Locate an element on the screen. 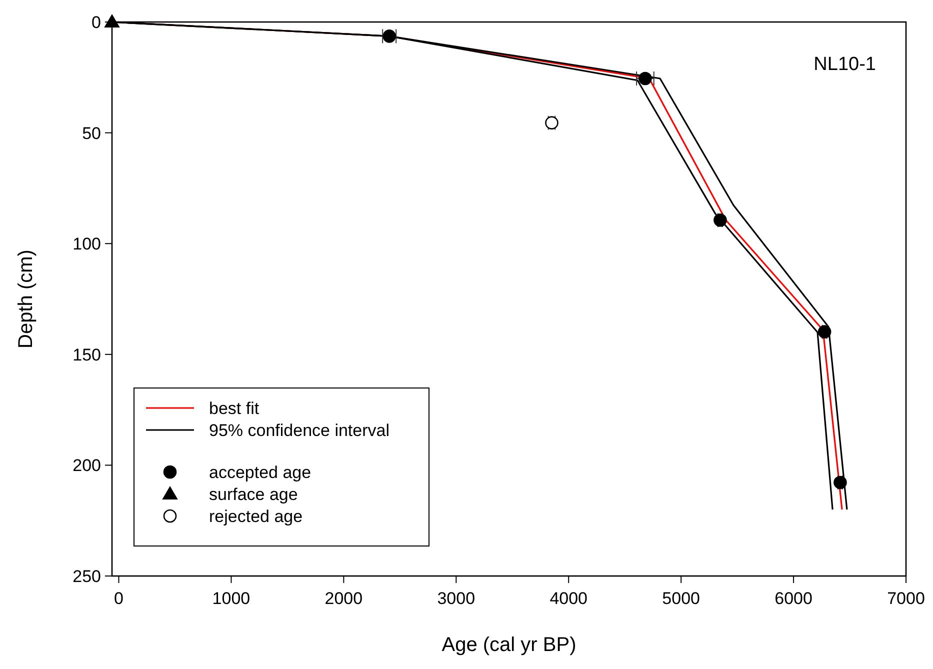 Image resolution: width=933 pixels, height=669 pixels. y-tick-label: 150 is located at coordinates (86, 354).